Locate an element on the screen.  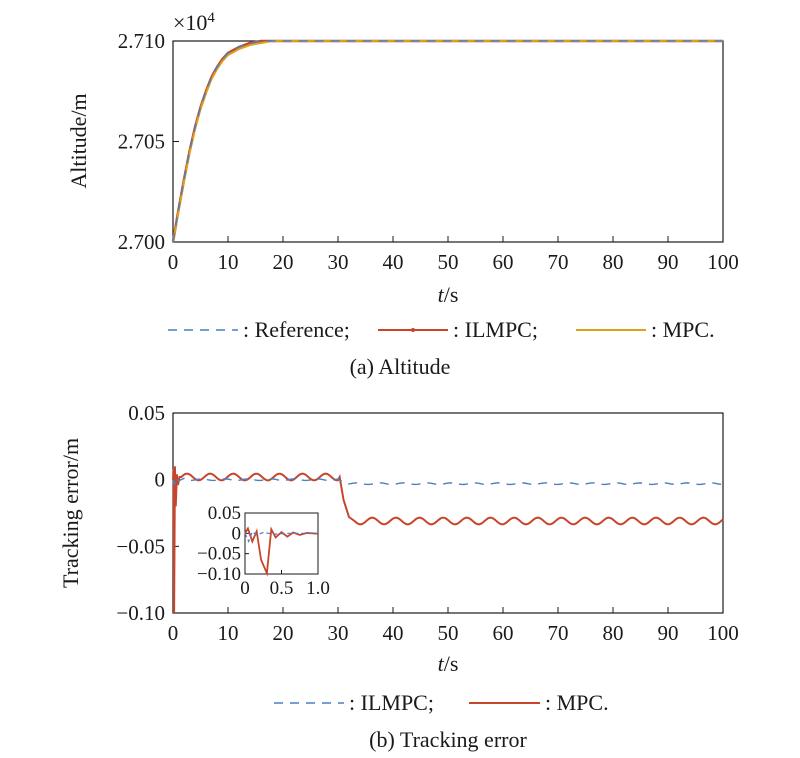
inset-line-ilmpc is located at coordinates (281, 537).